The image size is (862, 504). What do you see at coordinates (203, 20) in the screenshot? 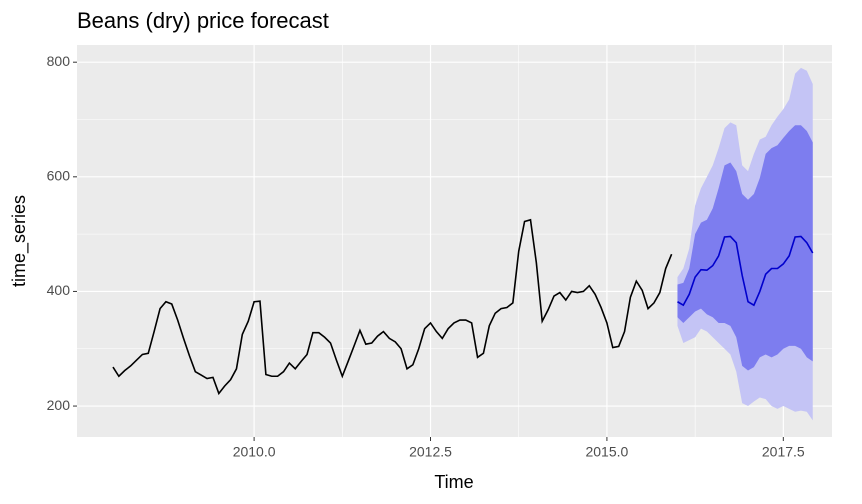
I see `chart-title: Beans (dry) price forecast` at bounding box center [203, 20].